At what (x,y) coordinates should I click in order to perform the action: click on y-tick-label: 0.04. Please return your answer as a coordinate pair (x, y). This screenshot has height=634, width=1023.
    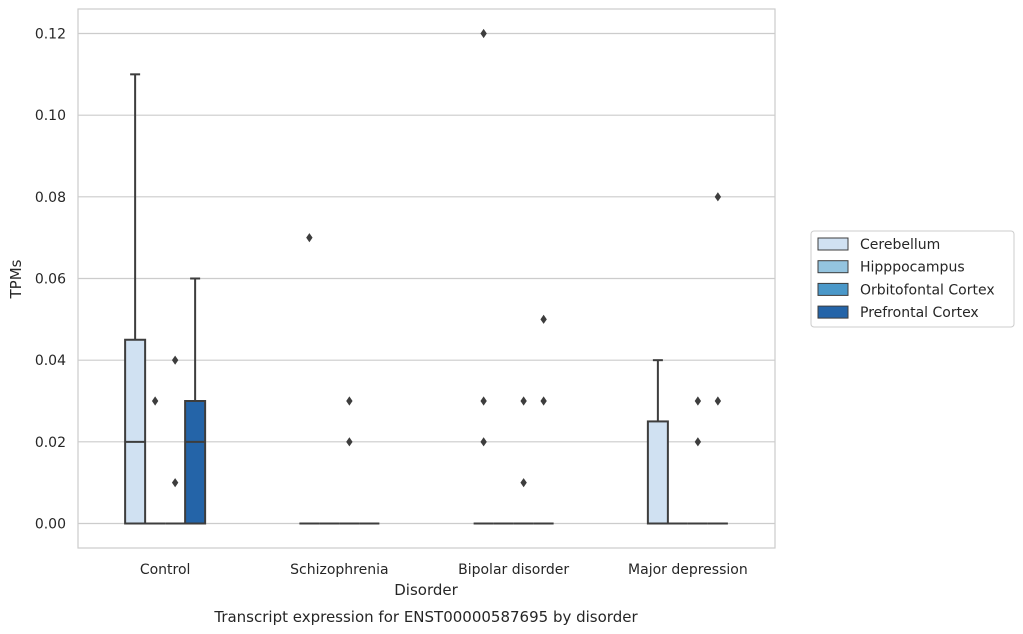
    Looking at the image, I should click on (50, 361).